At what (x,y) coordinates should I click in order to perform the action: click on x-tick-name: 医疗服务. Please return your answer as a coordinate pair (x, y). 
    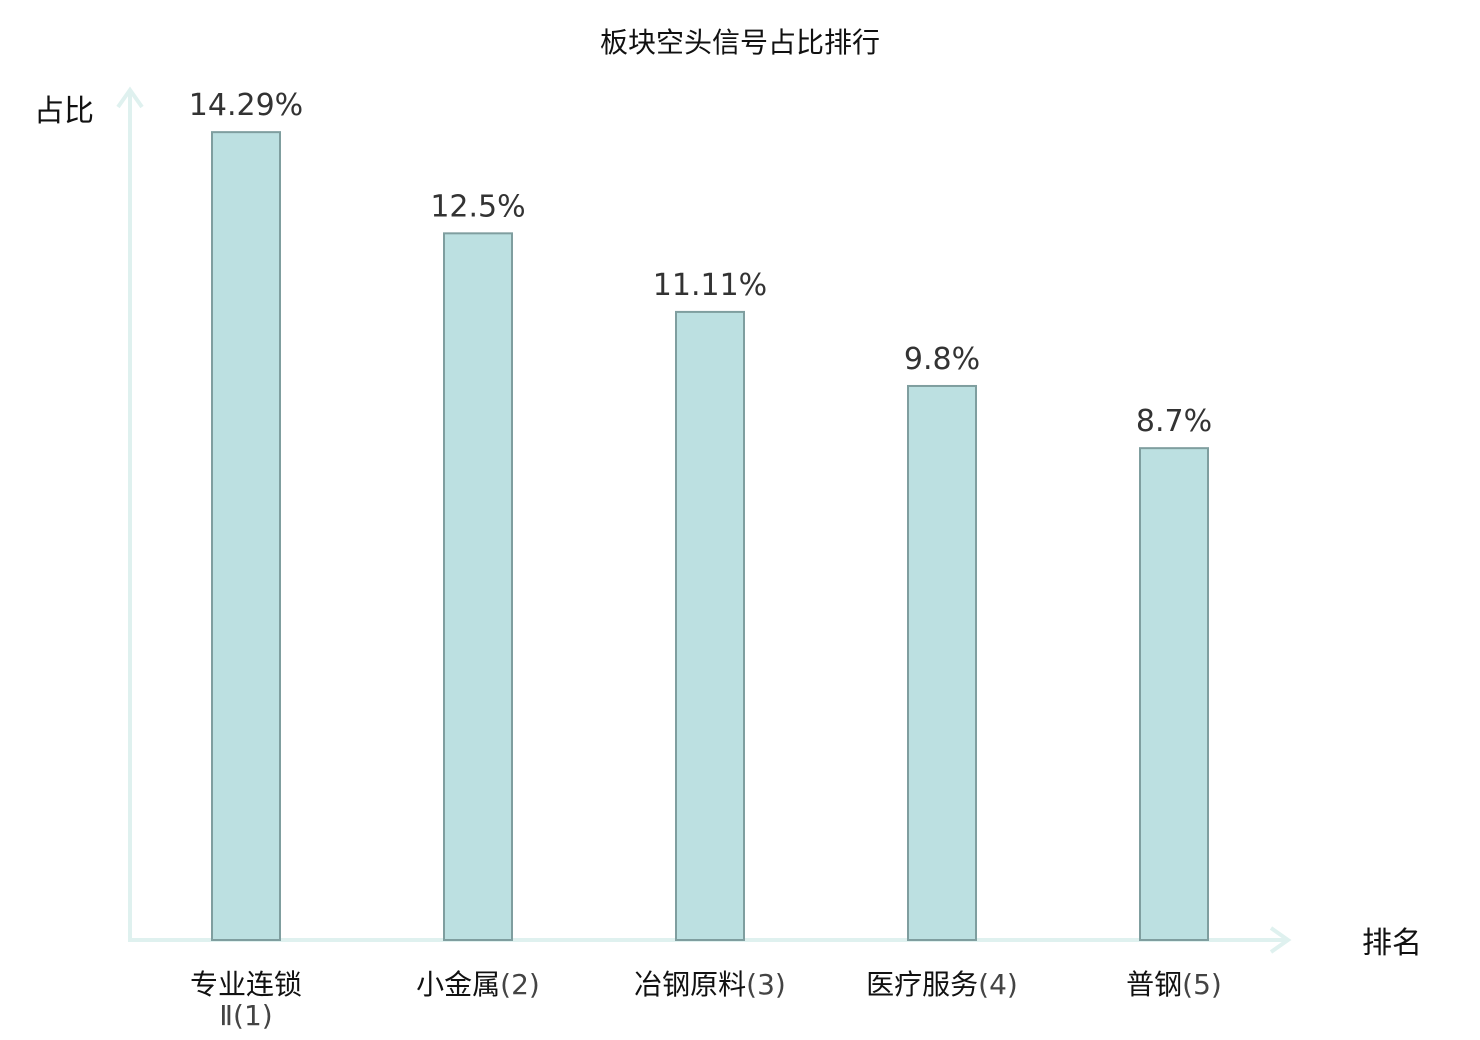
    Looking at the image, I should click on (922, 984).